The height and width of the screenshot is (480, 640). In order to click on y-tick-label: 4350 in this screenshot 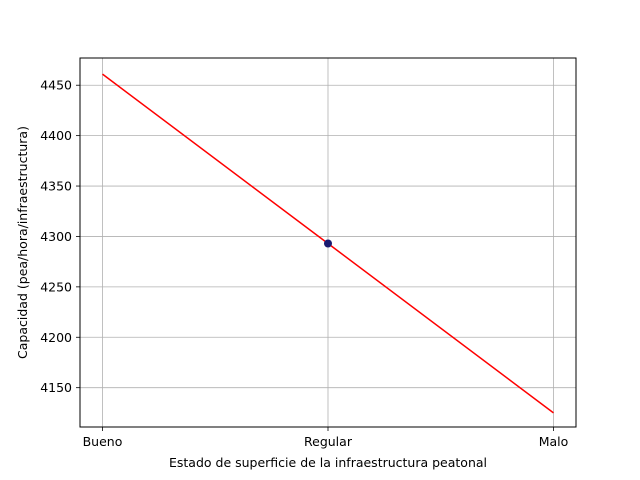, I will do `click(56, 186)`.